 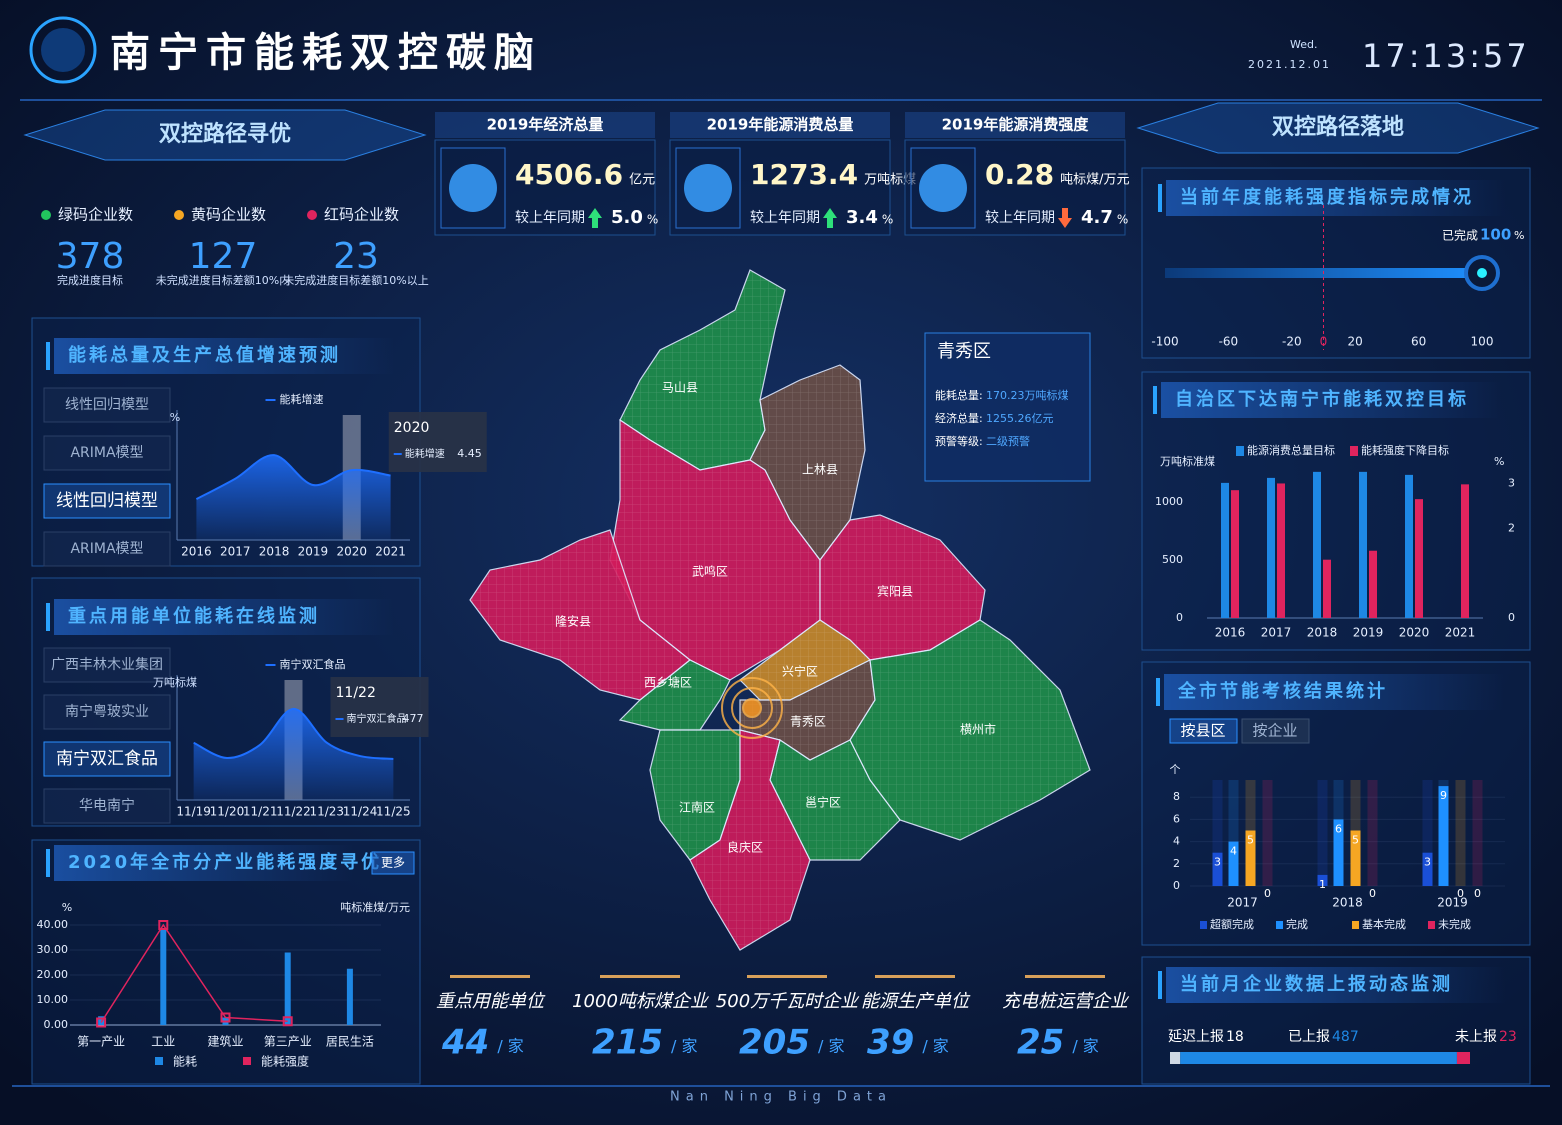 I want to click on weekday: Wed., so click(x=1303, y=44).